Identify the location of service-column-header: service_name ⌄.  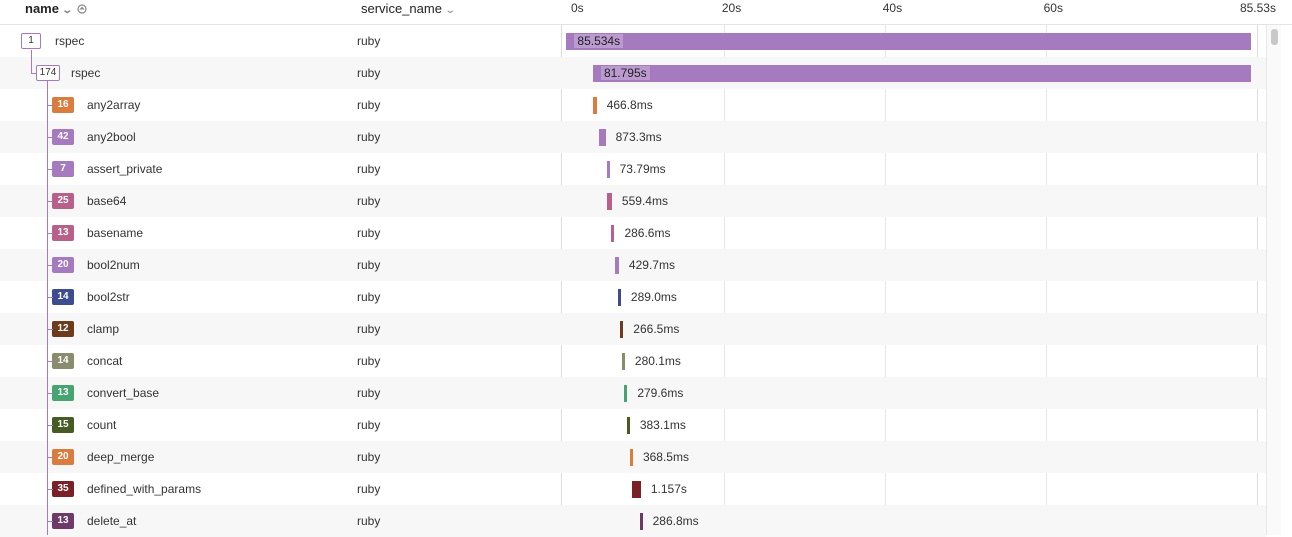
(409, 12).